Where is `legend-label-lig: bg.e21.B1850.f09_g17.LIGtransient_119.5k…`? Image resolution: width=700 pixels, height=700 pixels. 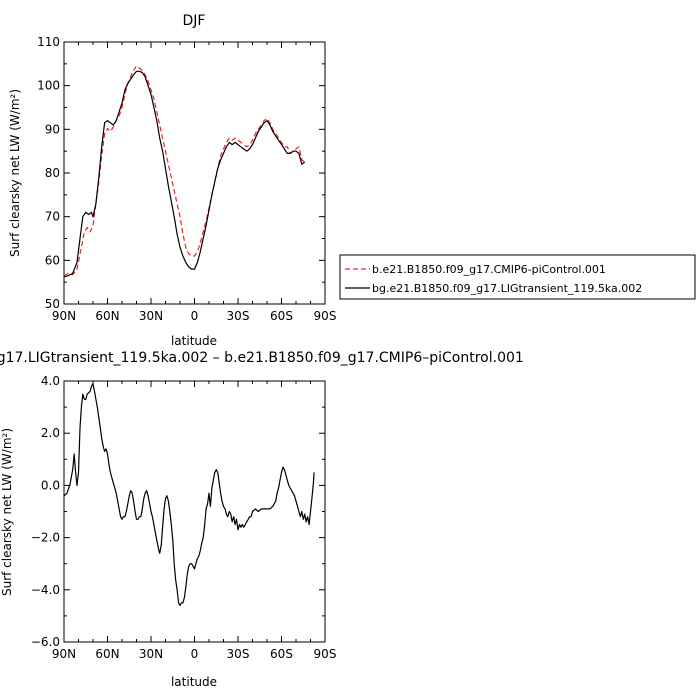
legend-label-lig: bg.e21.B1850.f09_g17.LIGtransient_119.5k… is located at coordinates (507, 288).